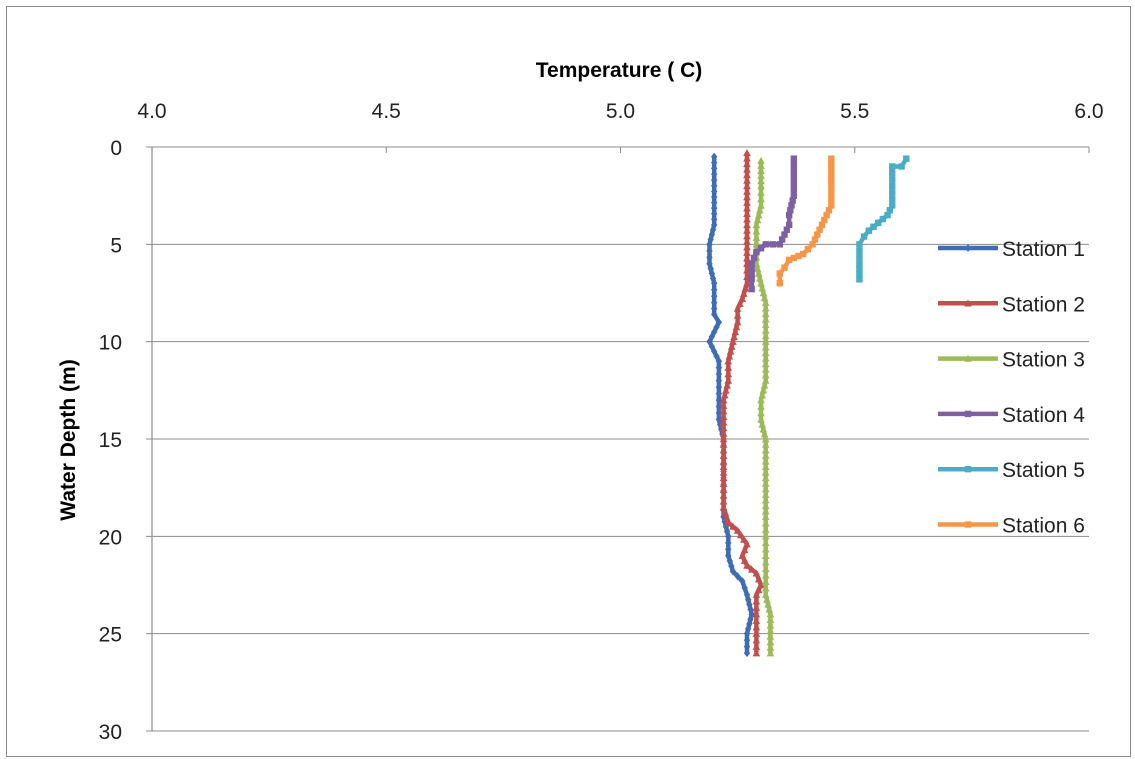 Image resolution: width=1135 pixels, height=759 pixels. Describe the element at coordinates (110, 732) in the screenshot. I see `y-tick-label: 30` at that location.